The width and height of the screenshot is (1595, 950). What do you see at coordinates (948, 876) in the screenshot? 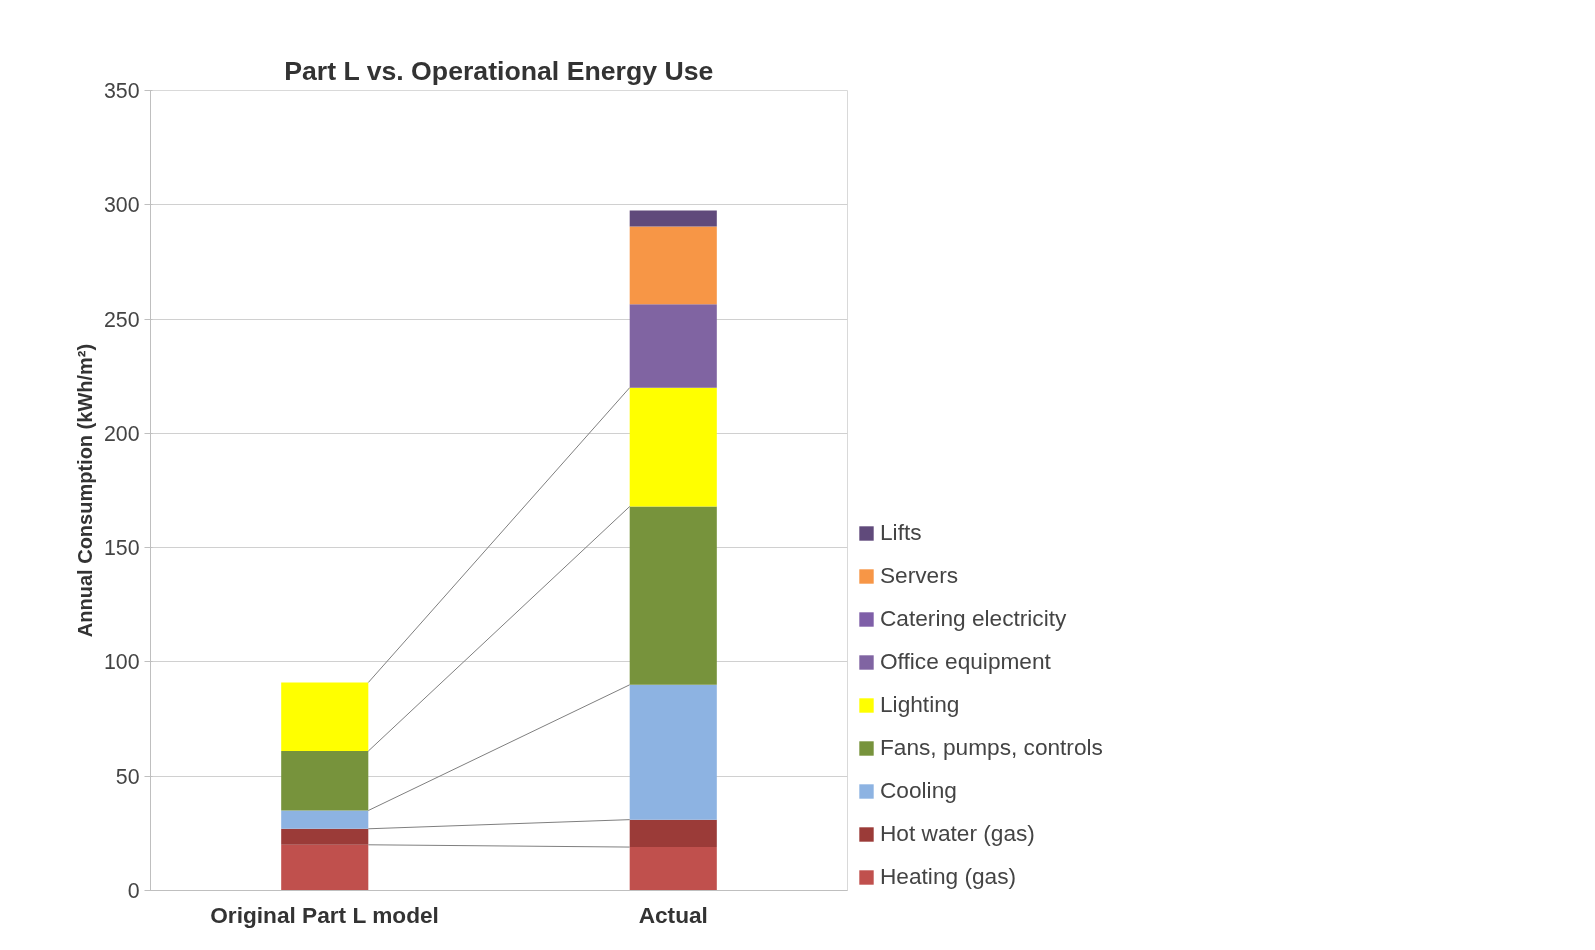
I see `legend-label: Heating (gas)` at bounding box center [948, 876].